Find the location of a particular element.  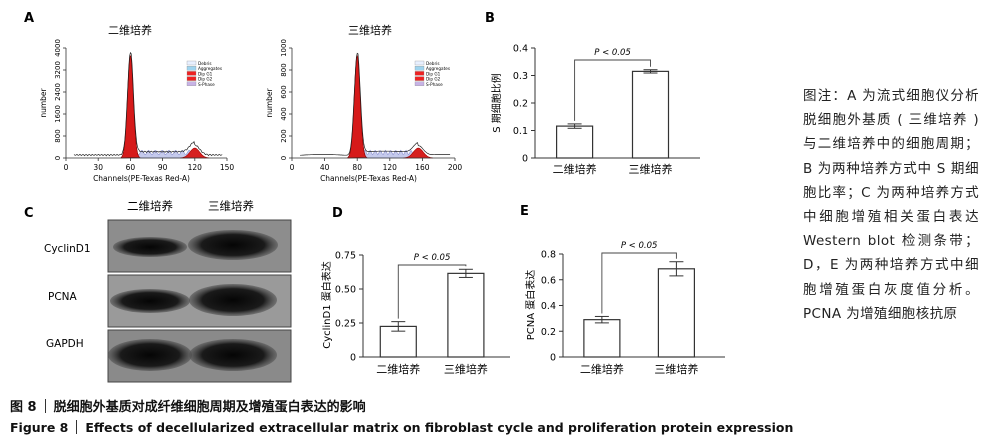

y-tick-label: 0.1 is located at coordinates (520, 131).